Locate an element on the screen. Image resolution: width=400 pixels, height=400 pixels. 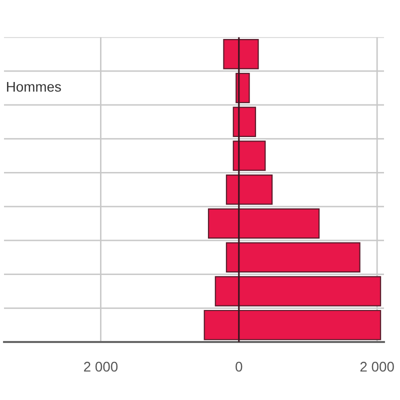
annotation: Hommes is located at coordinates (34, 87).